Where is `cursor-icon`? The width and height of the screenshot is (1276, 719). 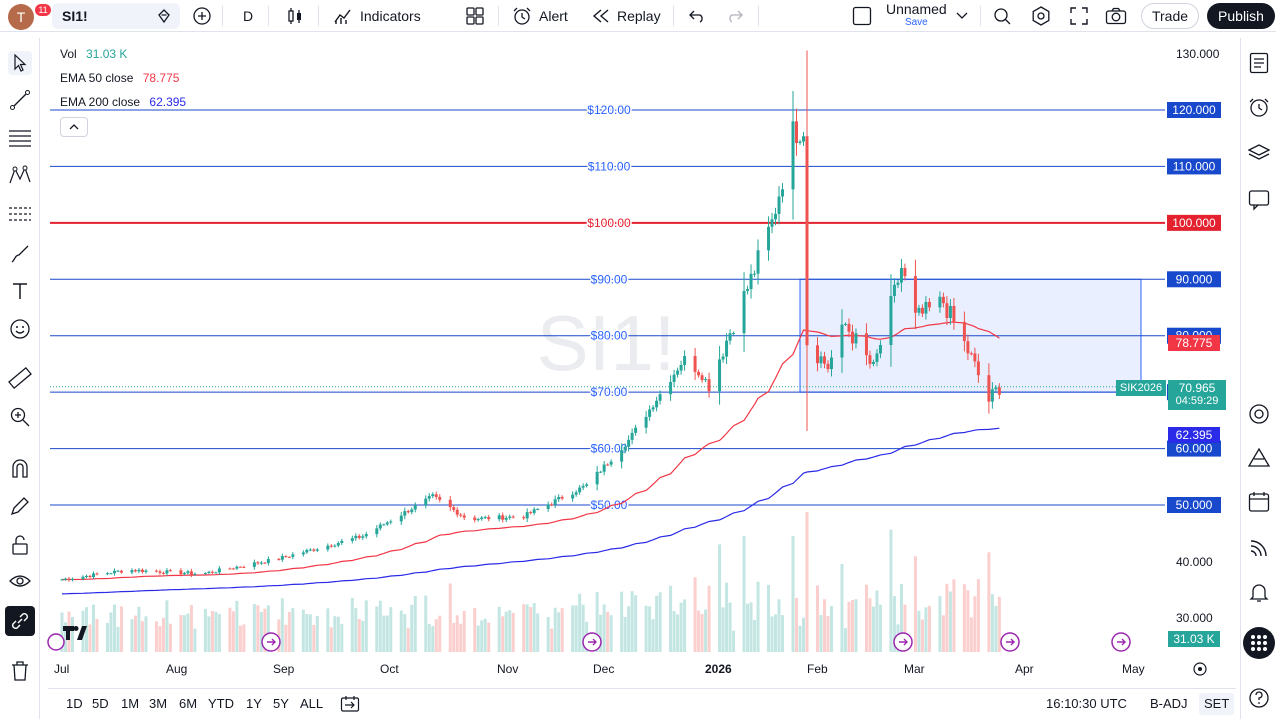 cursor-icon is located at coordinates (20, 63).